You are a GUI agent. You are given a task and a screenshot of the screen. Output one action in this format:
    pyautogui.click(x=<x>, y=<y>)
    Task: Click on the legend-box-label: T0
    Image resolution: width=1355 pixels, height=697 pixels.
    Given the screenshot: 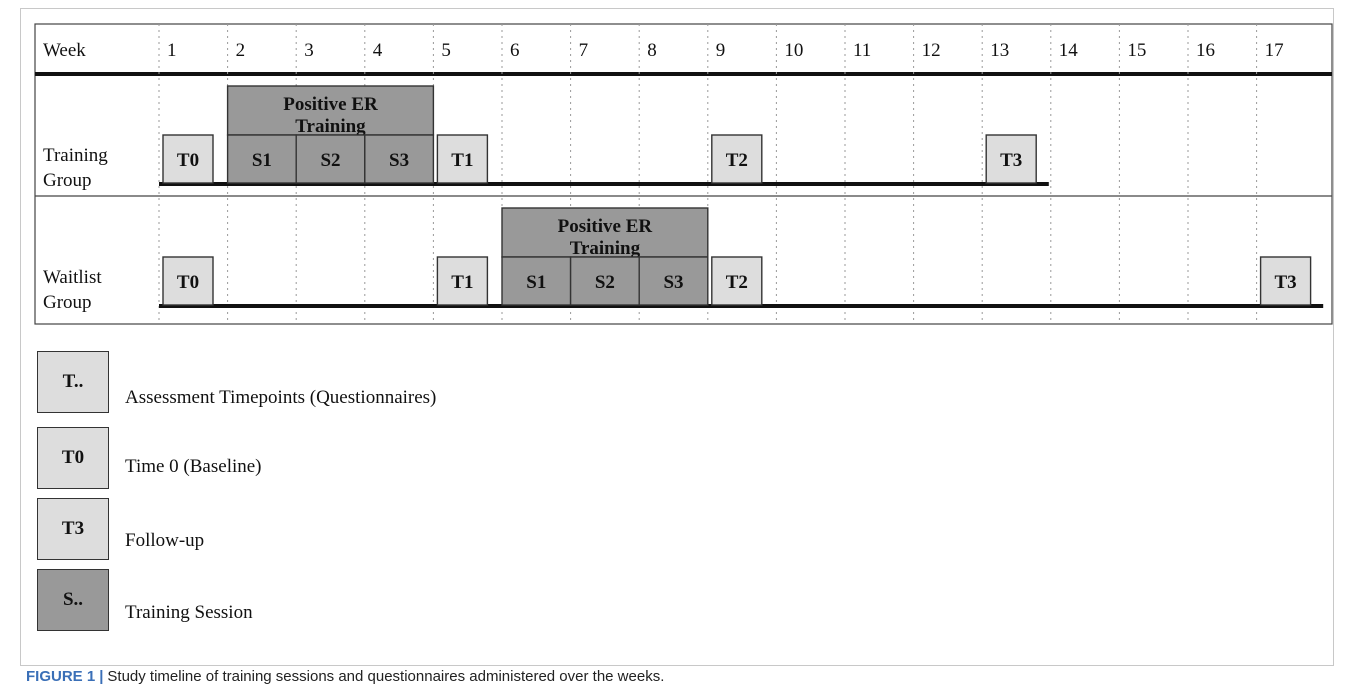 What is the action you would take?
    pyautogui.click(x=73, y=457)
    